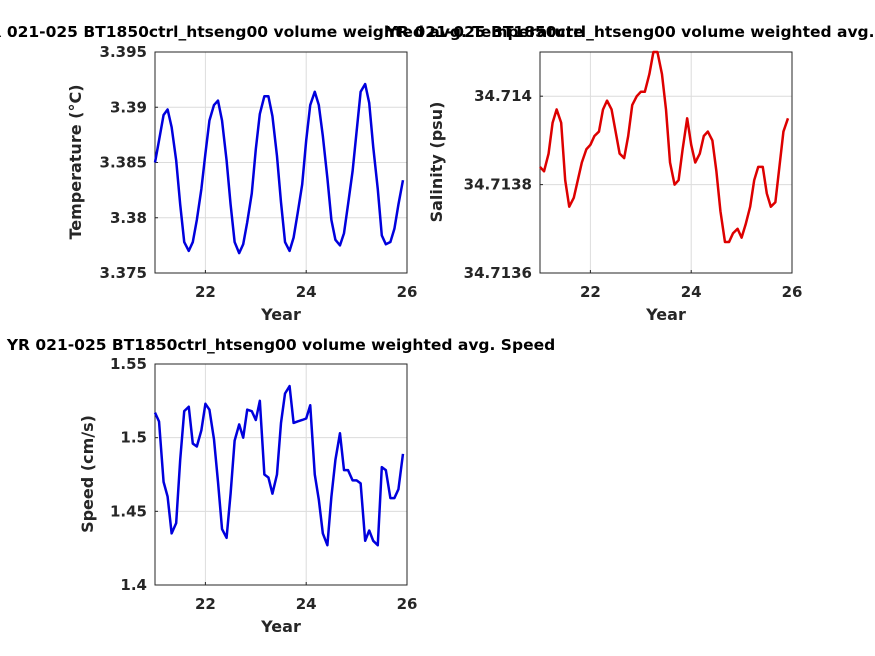 The image size is (875, 656). I want to click on salinity-ylabel: Salinity (psu), so click(436, 162).